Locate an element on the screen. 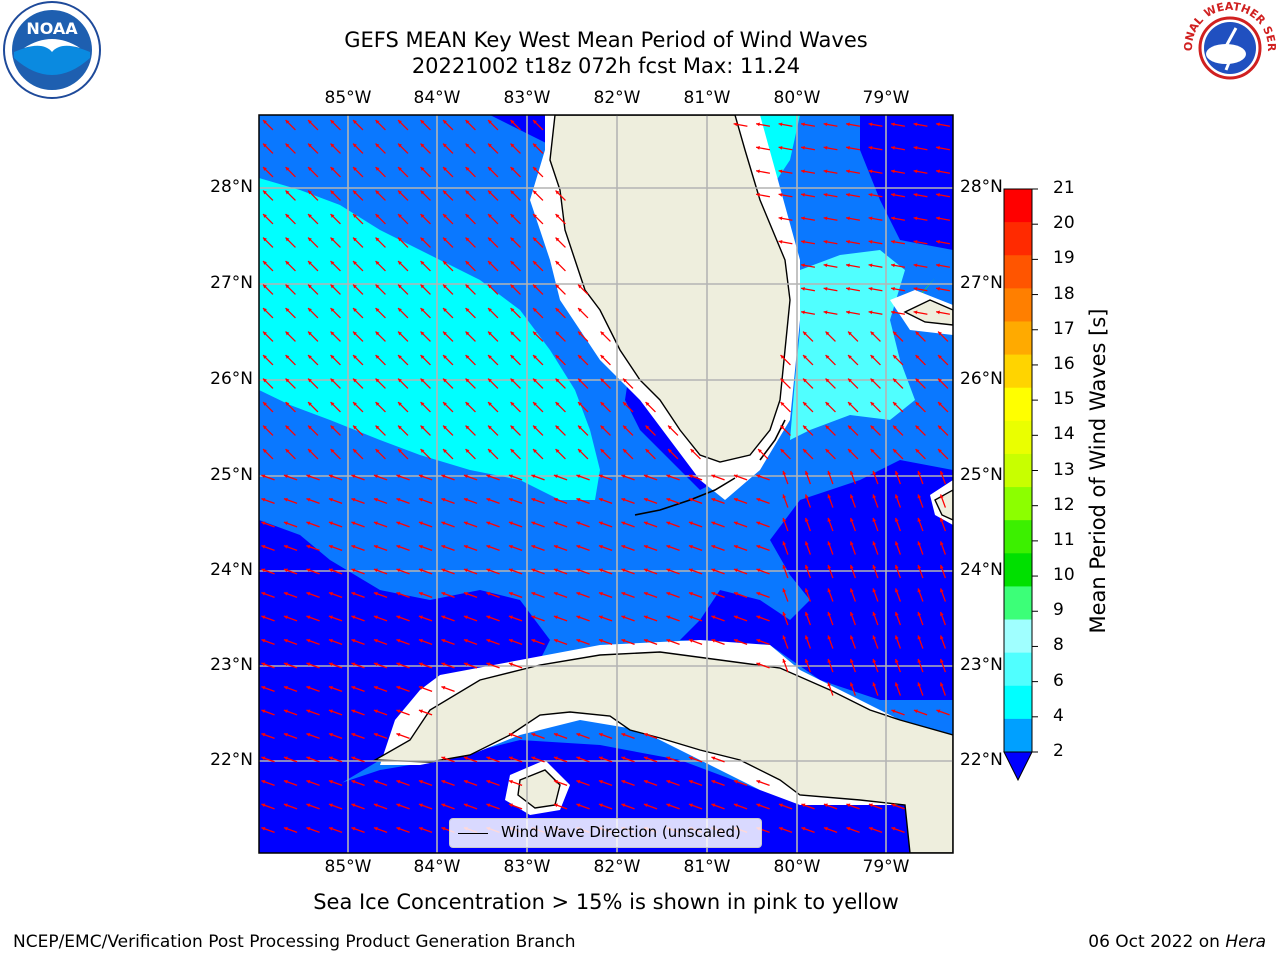 The width and height of the screenshot is (1280, 960). colorbar-tick-label: 8 is located at coordinates (1058, 645).